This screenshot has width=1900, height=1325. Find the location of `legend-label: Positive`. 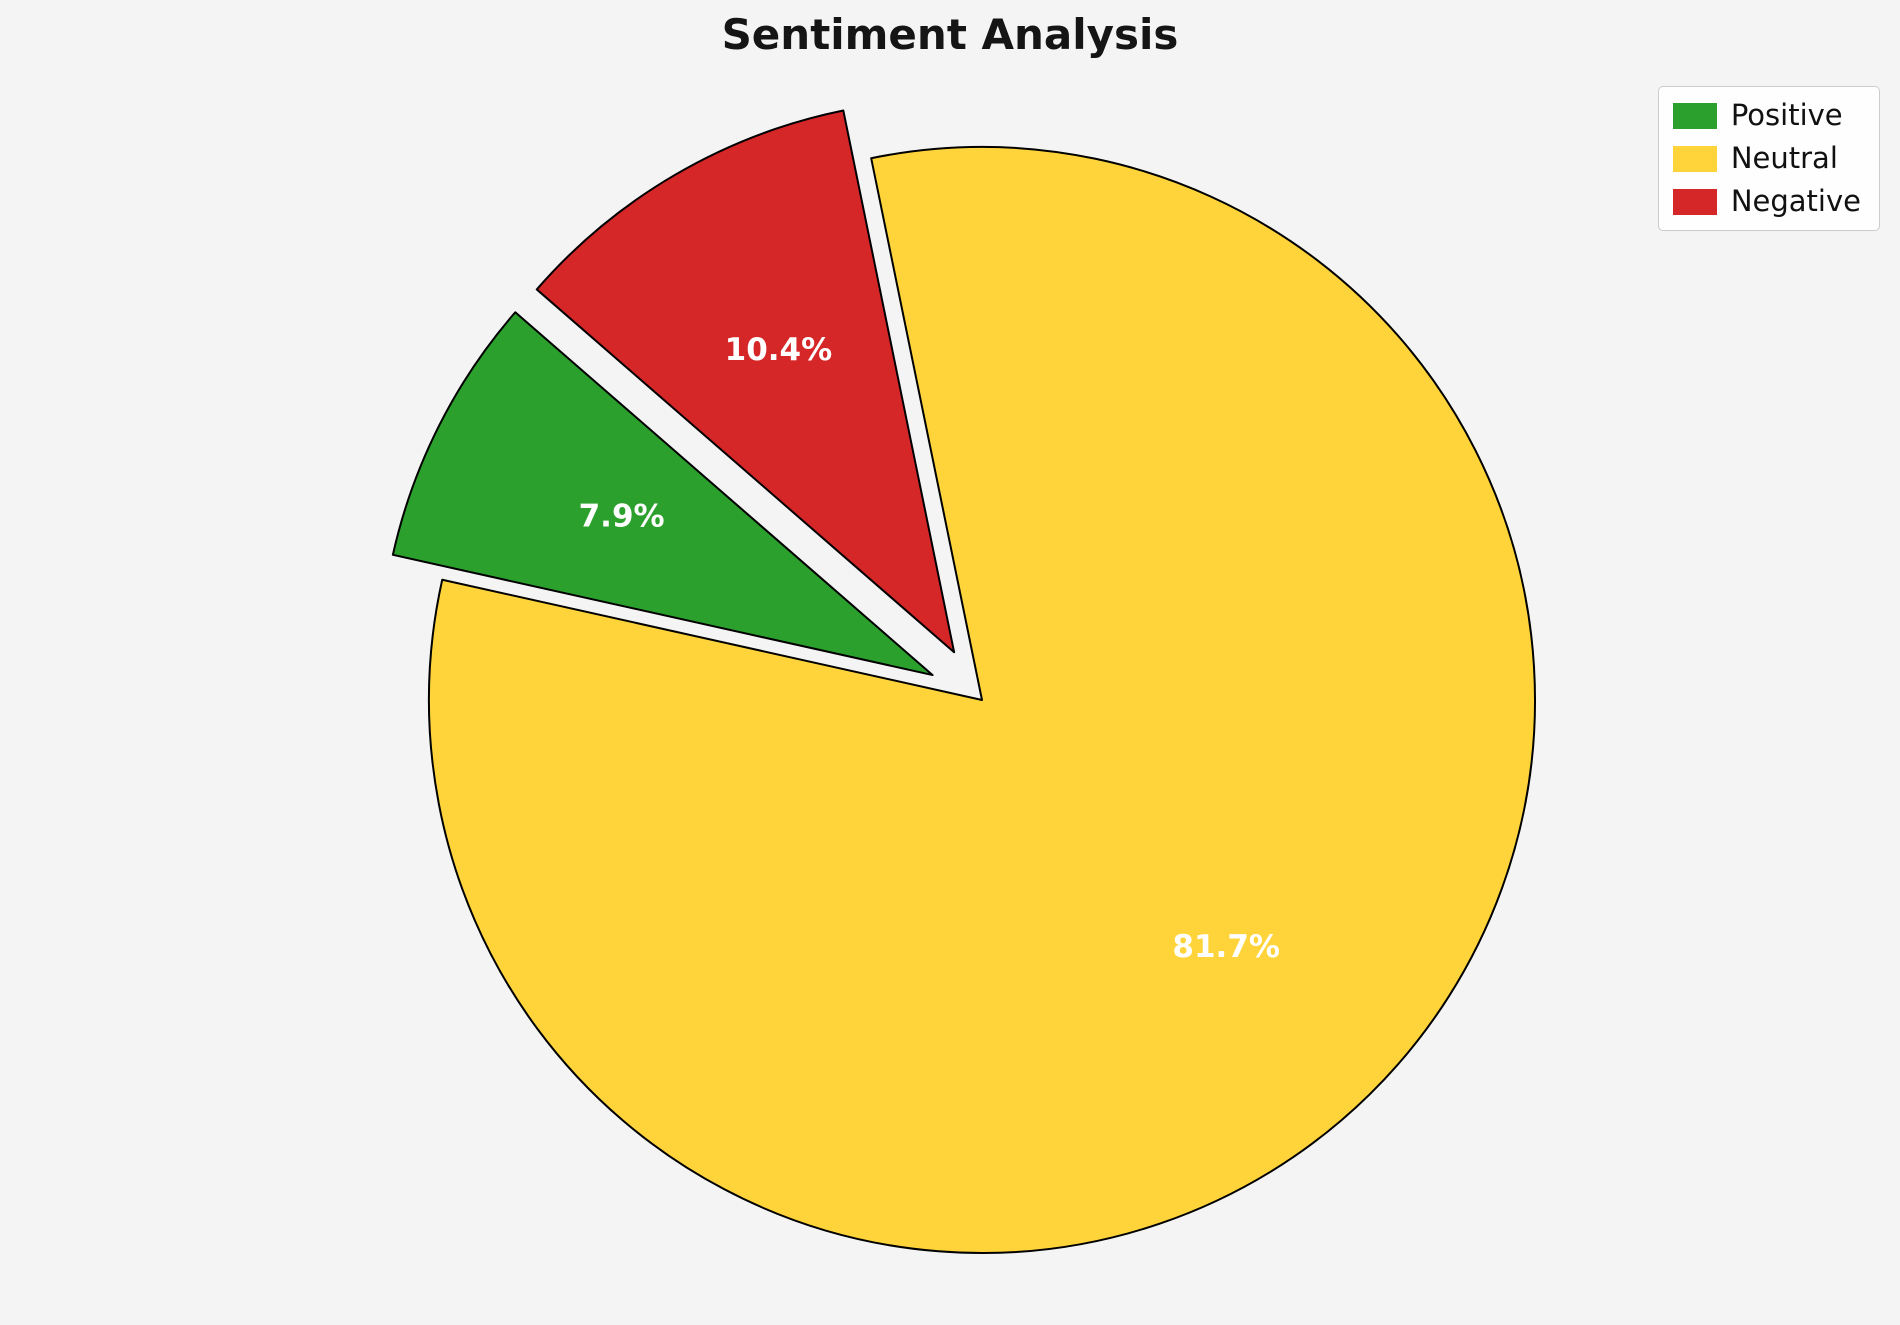

legend-label: Positive is located at coordinates (1786, 115).